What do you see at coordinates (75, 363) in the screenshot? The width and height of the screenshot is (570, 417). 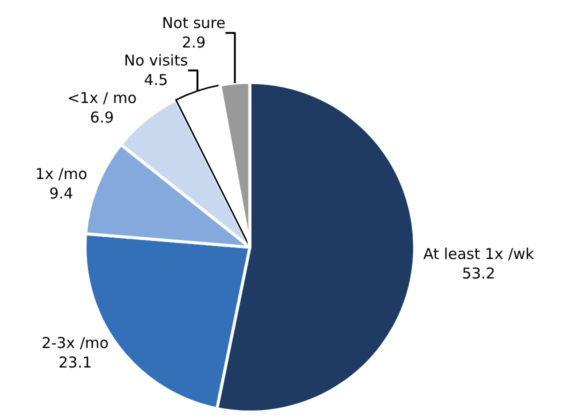 I see `data-label: 23.1` at bounding box center [75, 363].